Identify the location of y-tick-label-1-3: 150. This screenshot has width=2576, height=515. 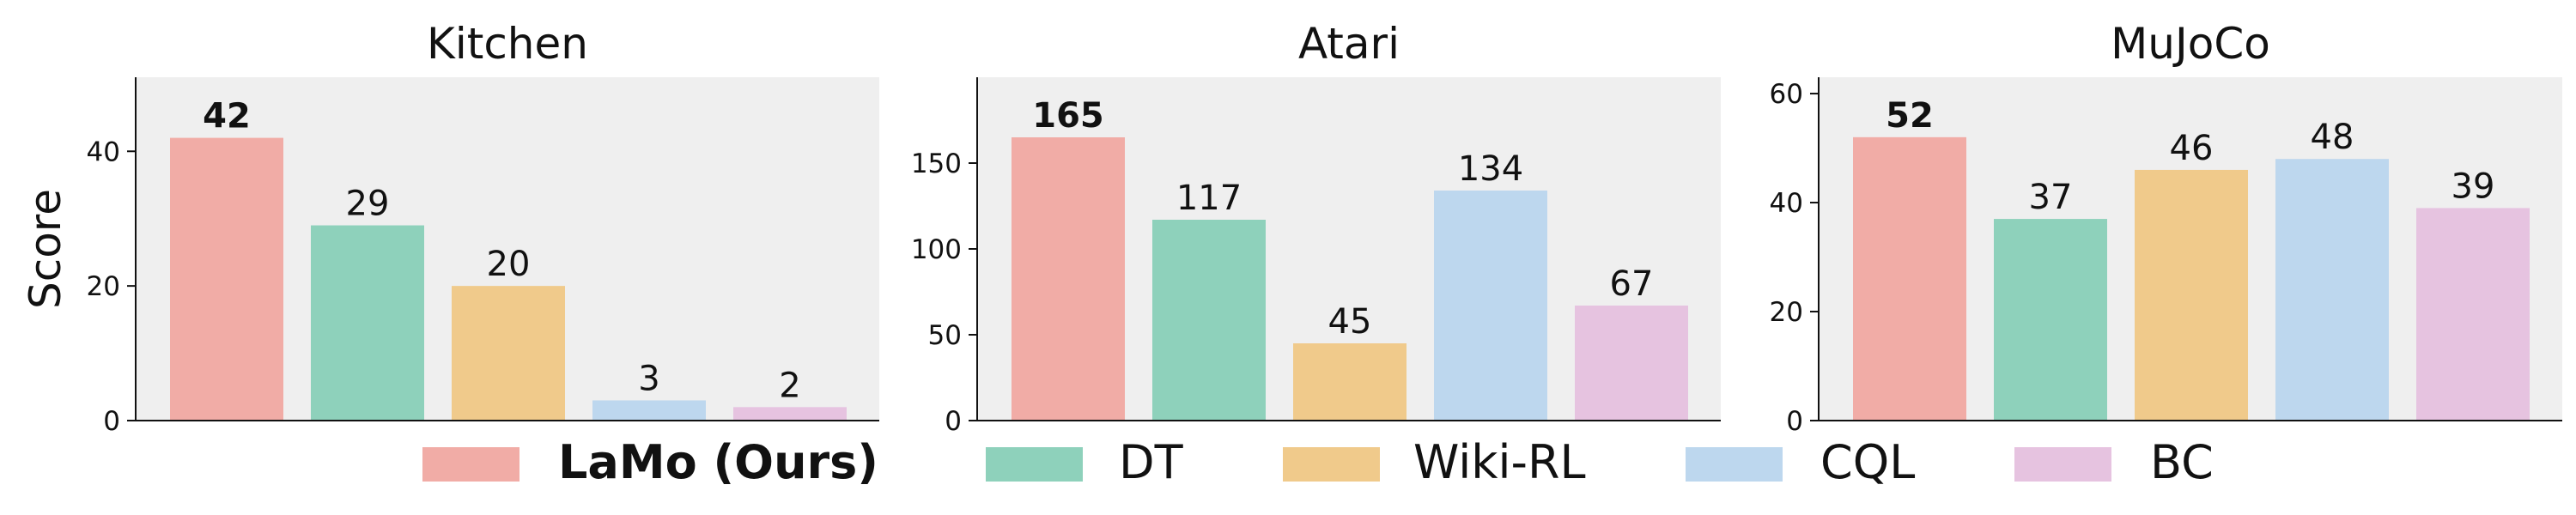
(936, 163).